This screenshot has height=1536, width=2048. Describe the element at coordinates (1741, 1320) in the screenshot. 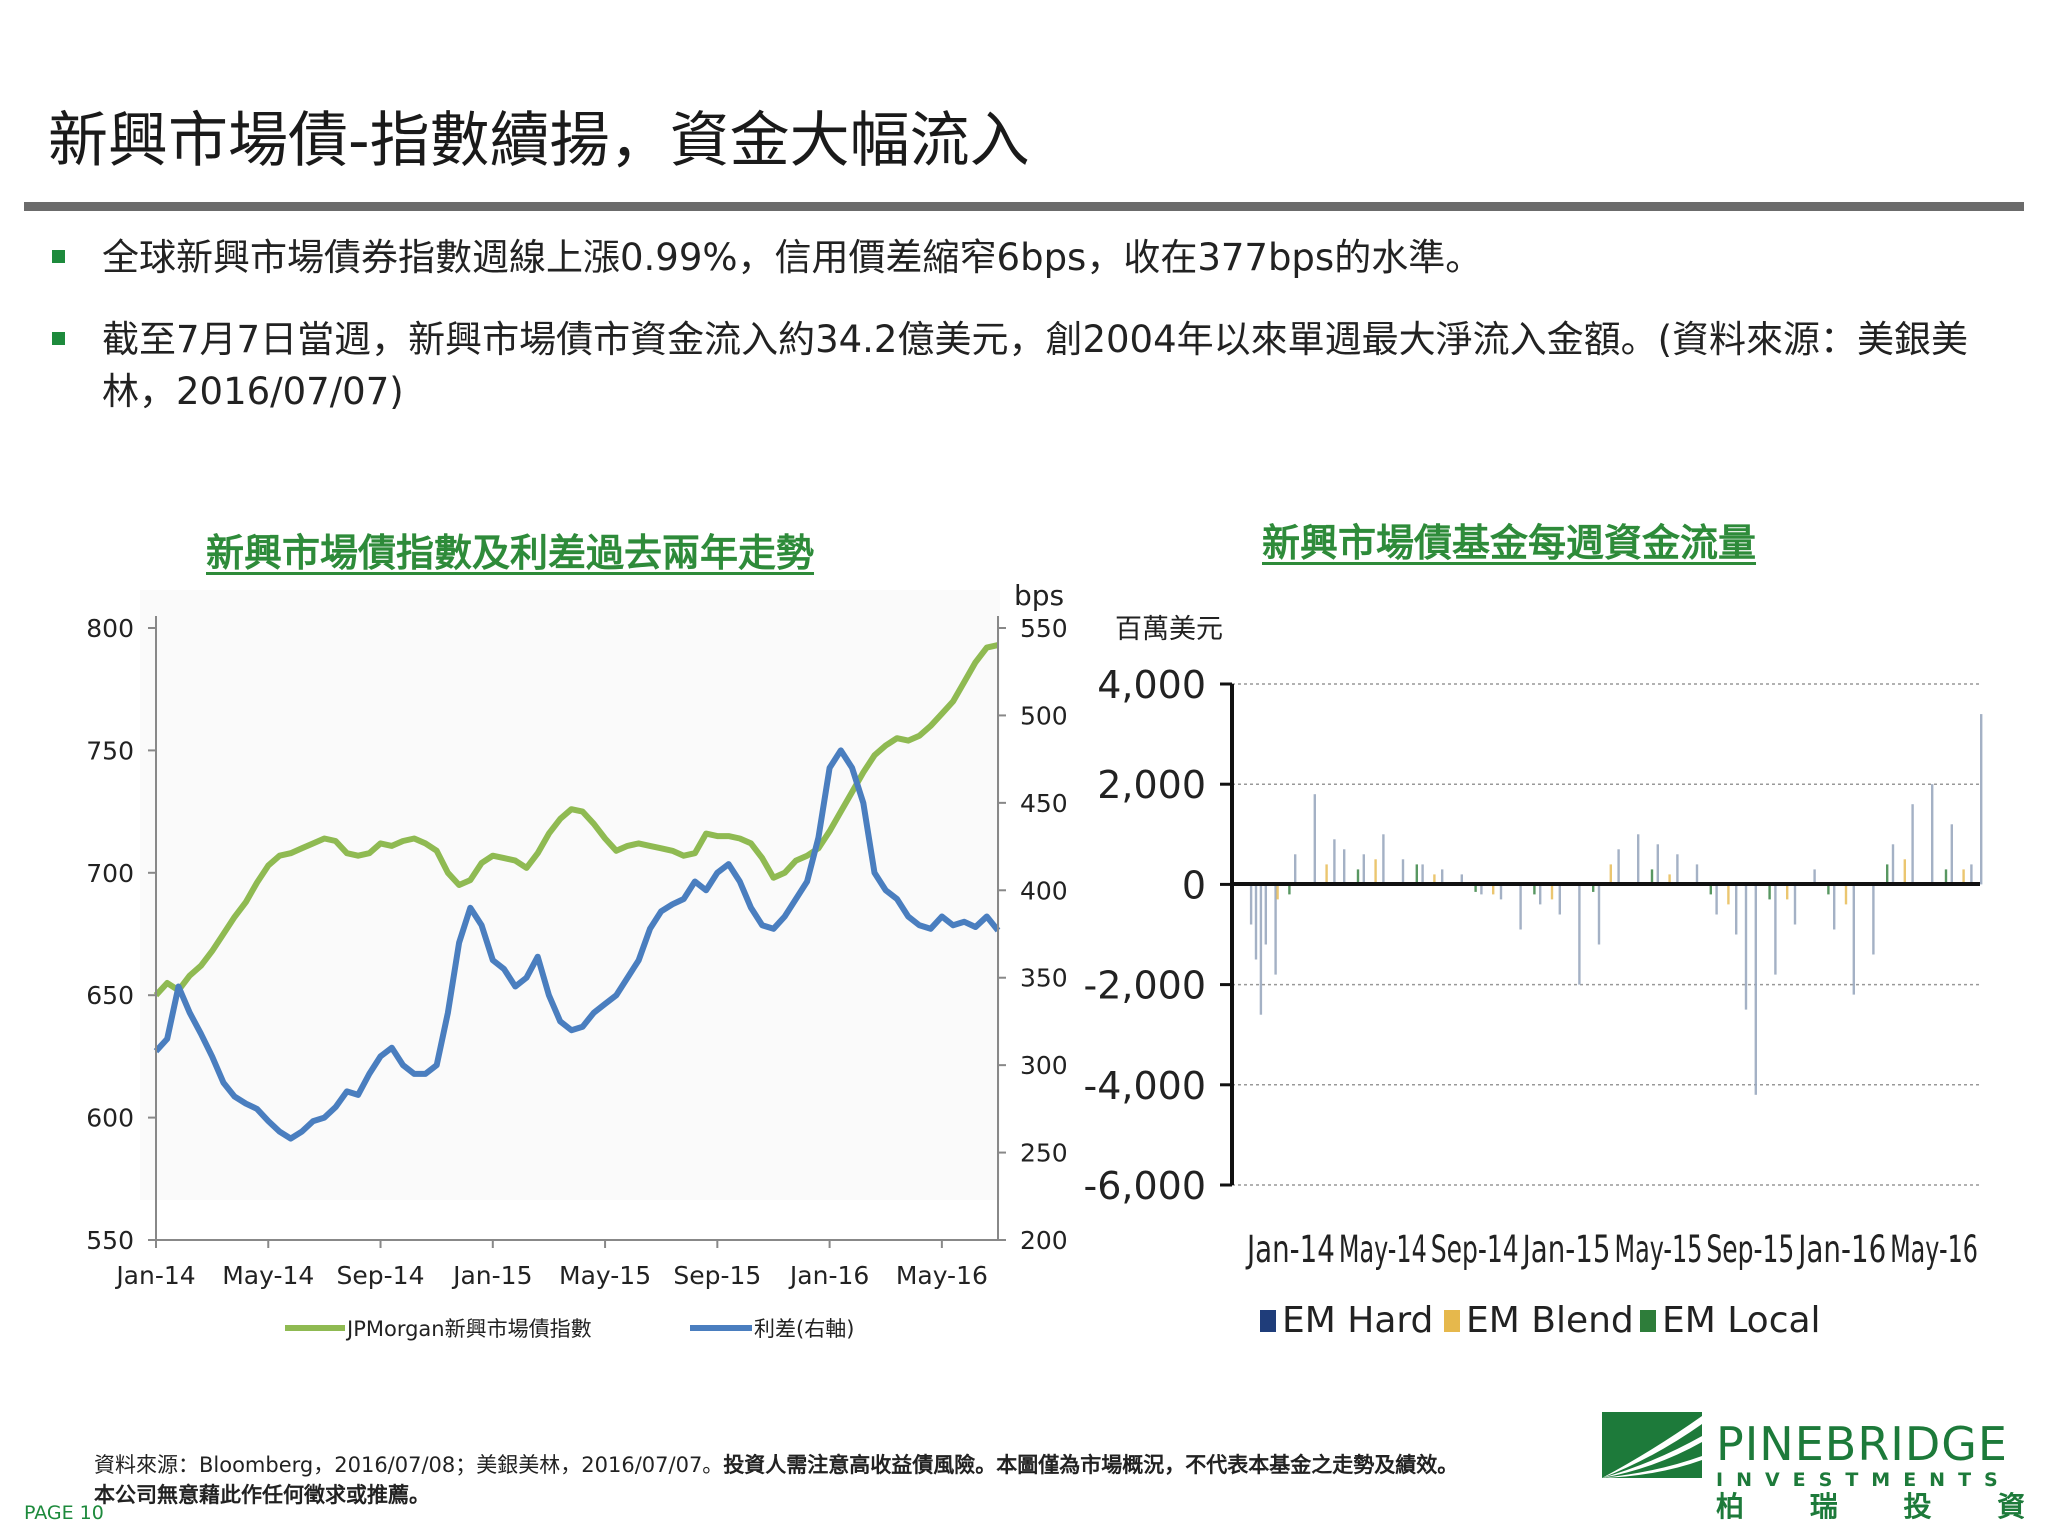

I see `legend-em-local-label: EM Local` at that location.